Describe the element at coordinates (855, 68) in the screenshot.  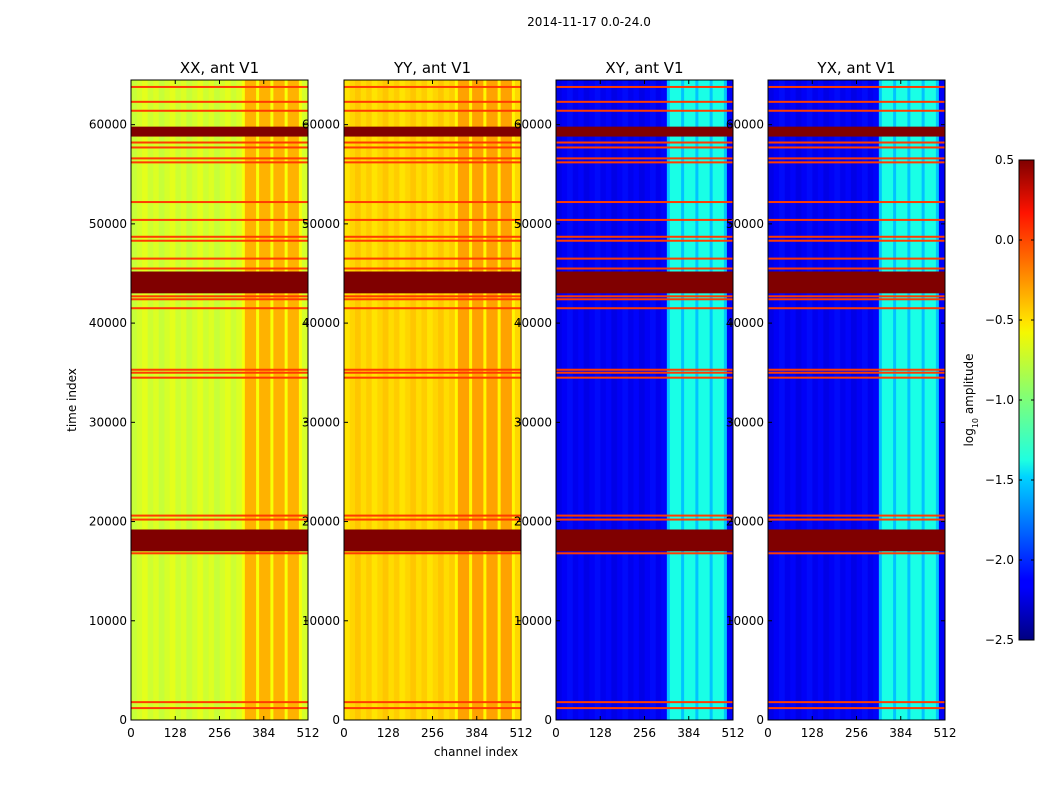
I see `panel-title: YX, ant V1` at that location.